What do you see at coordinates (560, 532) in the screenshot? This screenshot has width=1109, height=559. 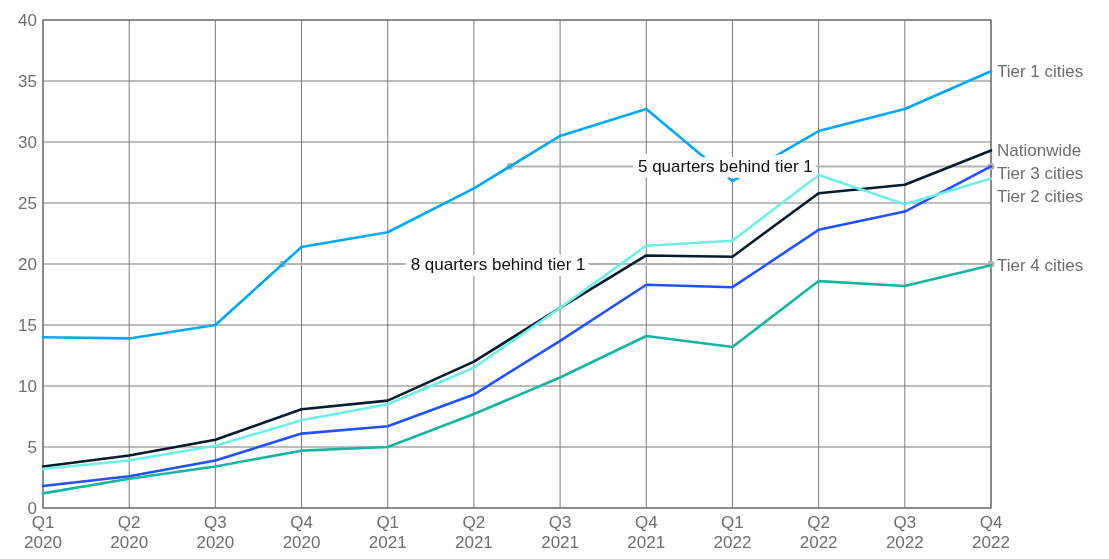 I see `x-tick-label: Q3 2021` at bounding box center [560, 532].